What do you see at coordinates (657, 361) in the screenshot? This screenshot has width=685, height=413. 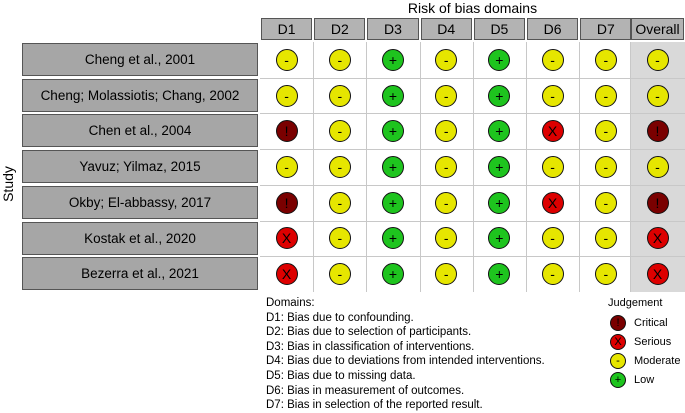 I see `judgement-legend-label: Moderate` at bounding box center [657, 361].